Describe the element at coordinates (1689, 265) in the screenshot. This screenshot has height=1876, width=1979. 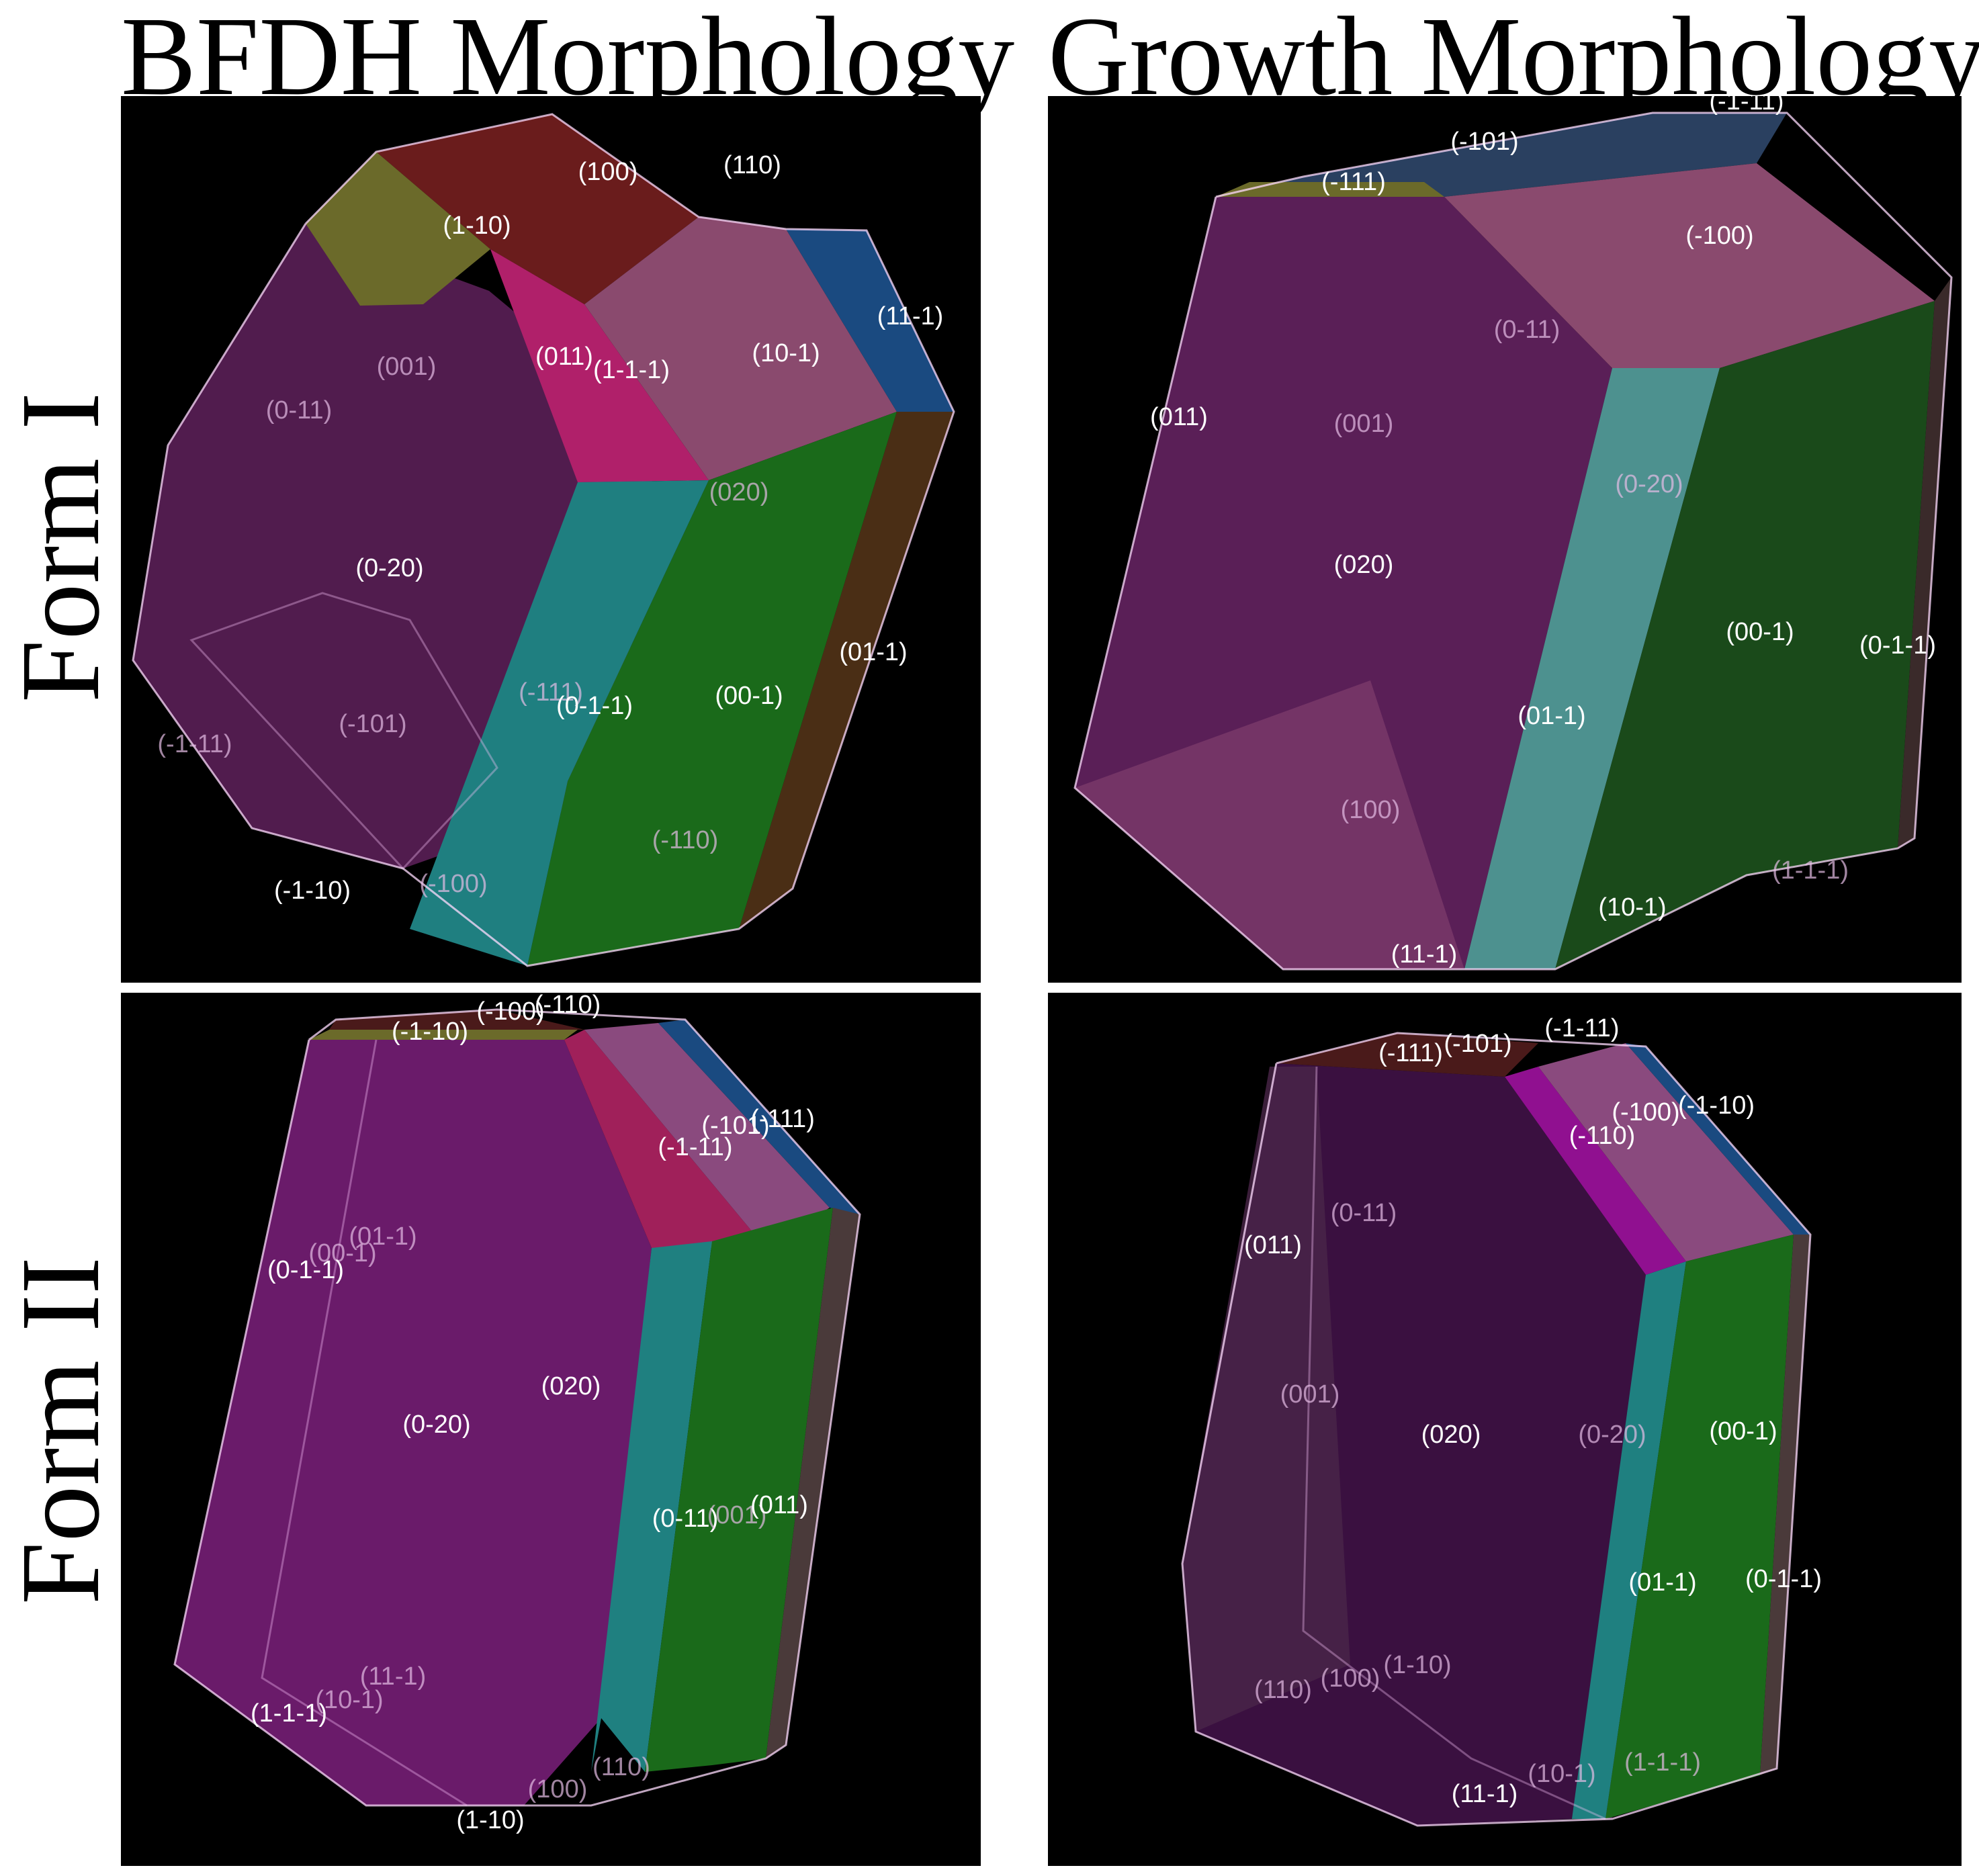
I see `face-pink-100-top` at that location.